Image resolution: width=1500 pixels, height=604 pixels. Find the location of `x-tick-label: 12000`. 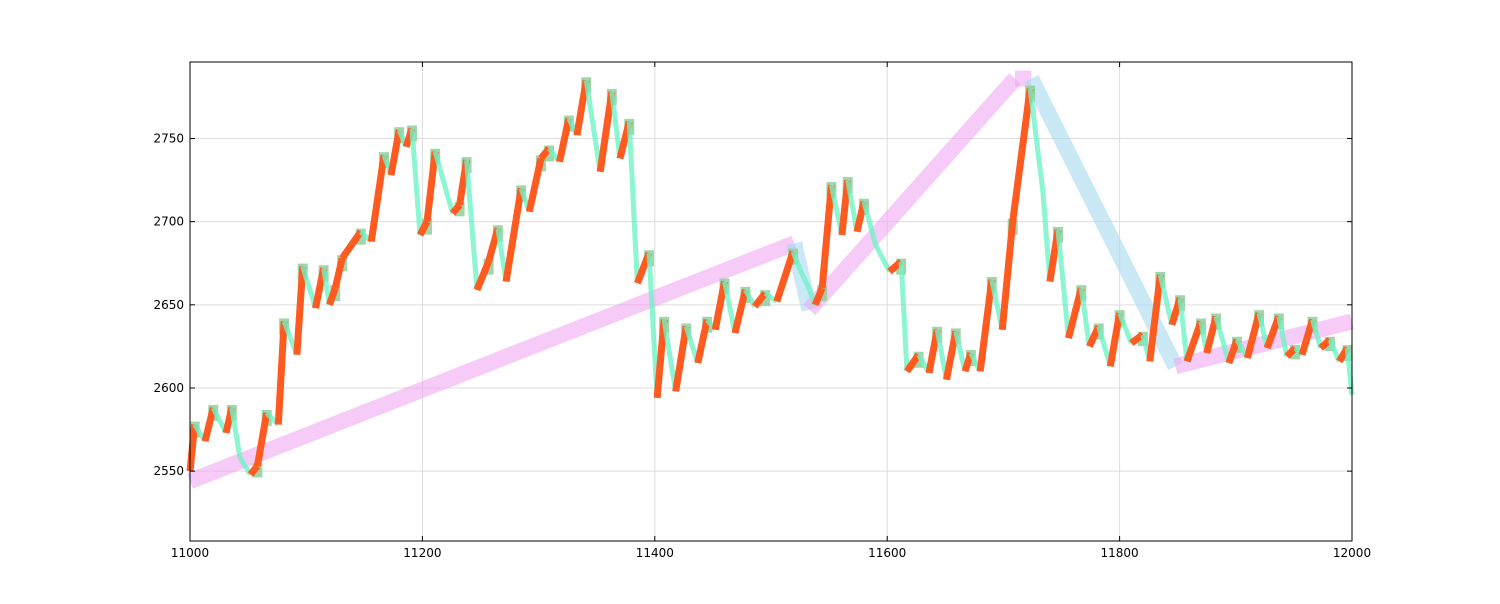

x-tick-label: 12000 is located at coordinates (1352, 553).